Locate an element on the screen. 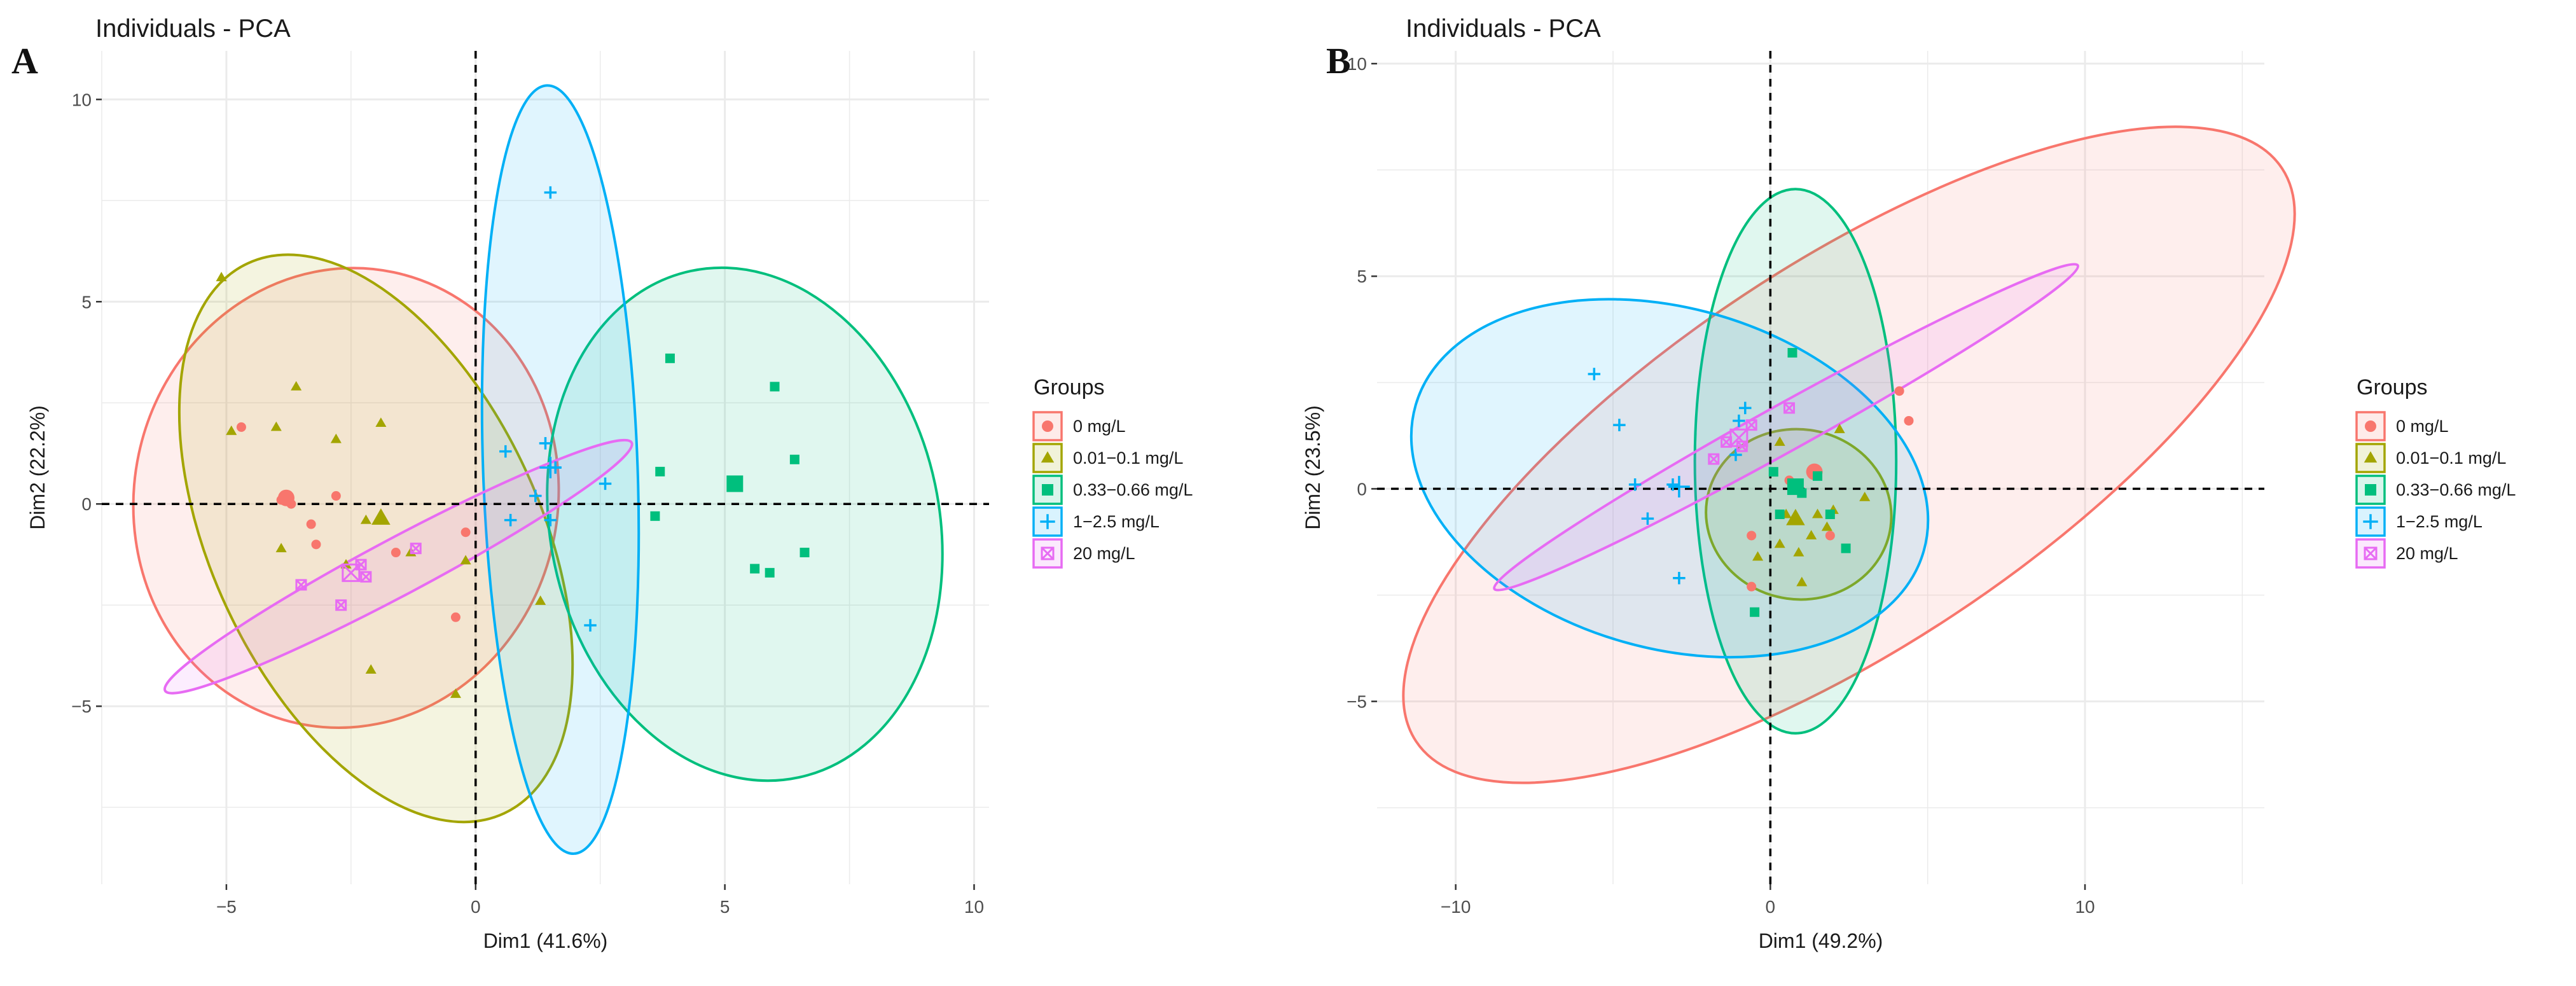 The image size is (2576, 986). y-axis-label: Dim2 (23.5%) is located at coordinates (1312, 467).